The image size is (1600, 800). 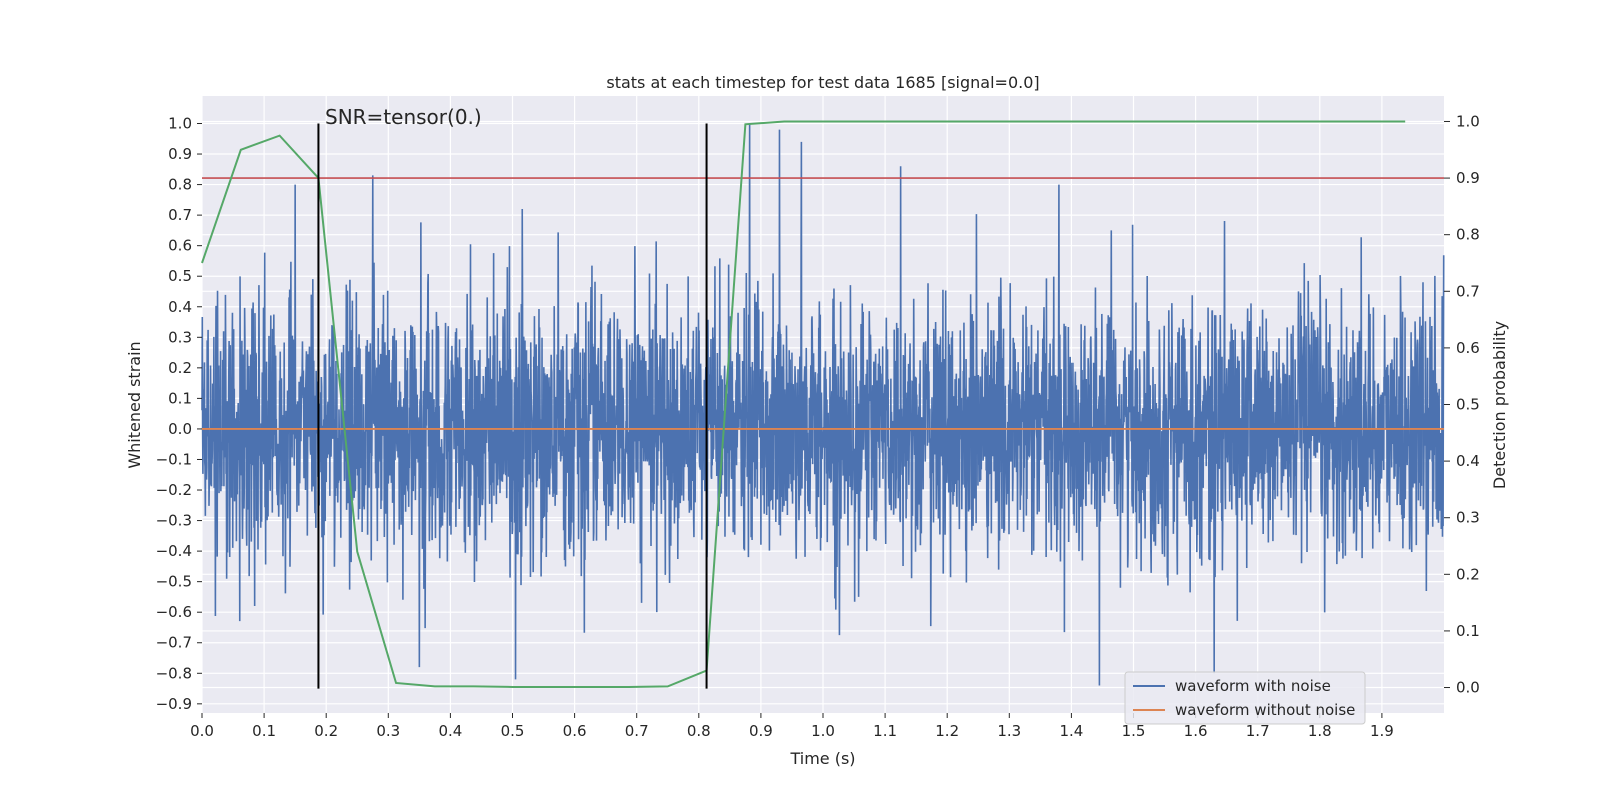 I want to click on y-tick-label: 0.7, so click(x=180, y=215).